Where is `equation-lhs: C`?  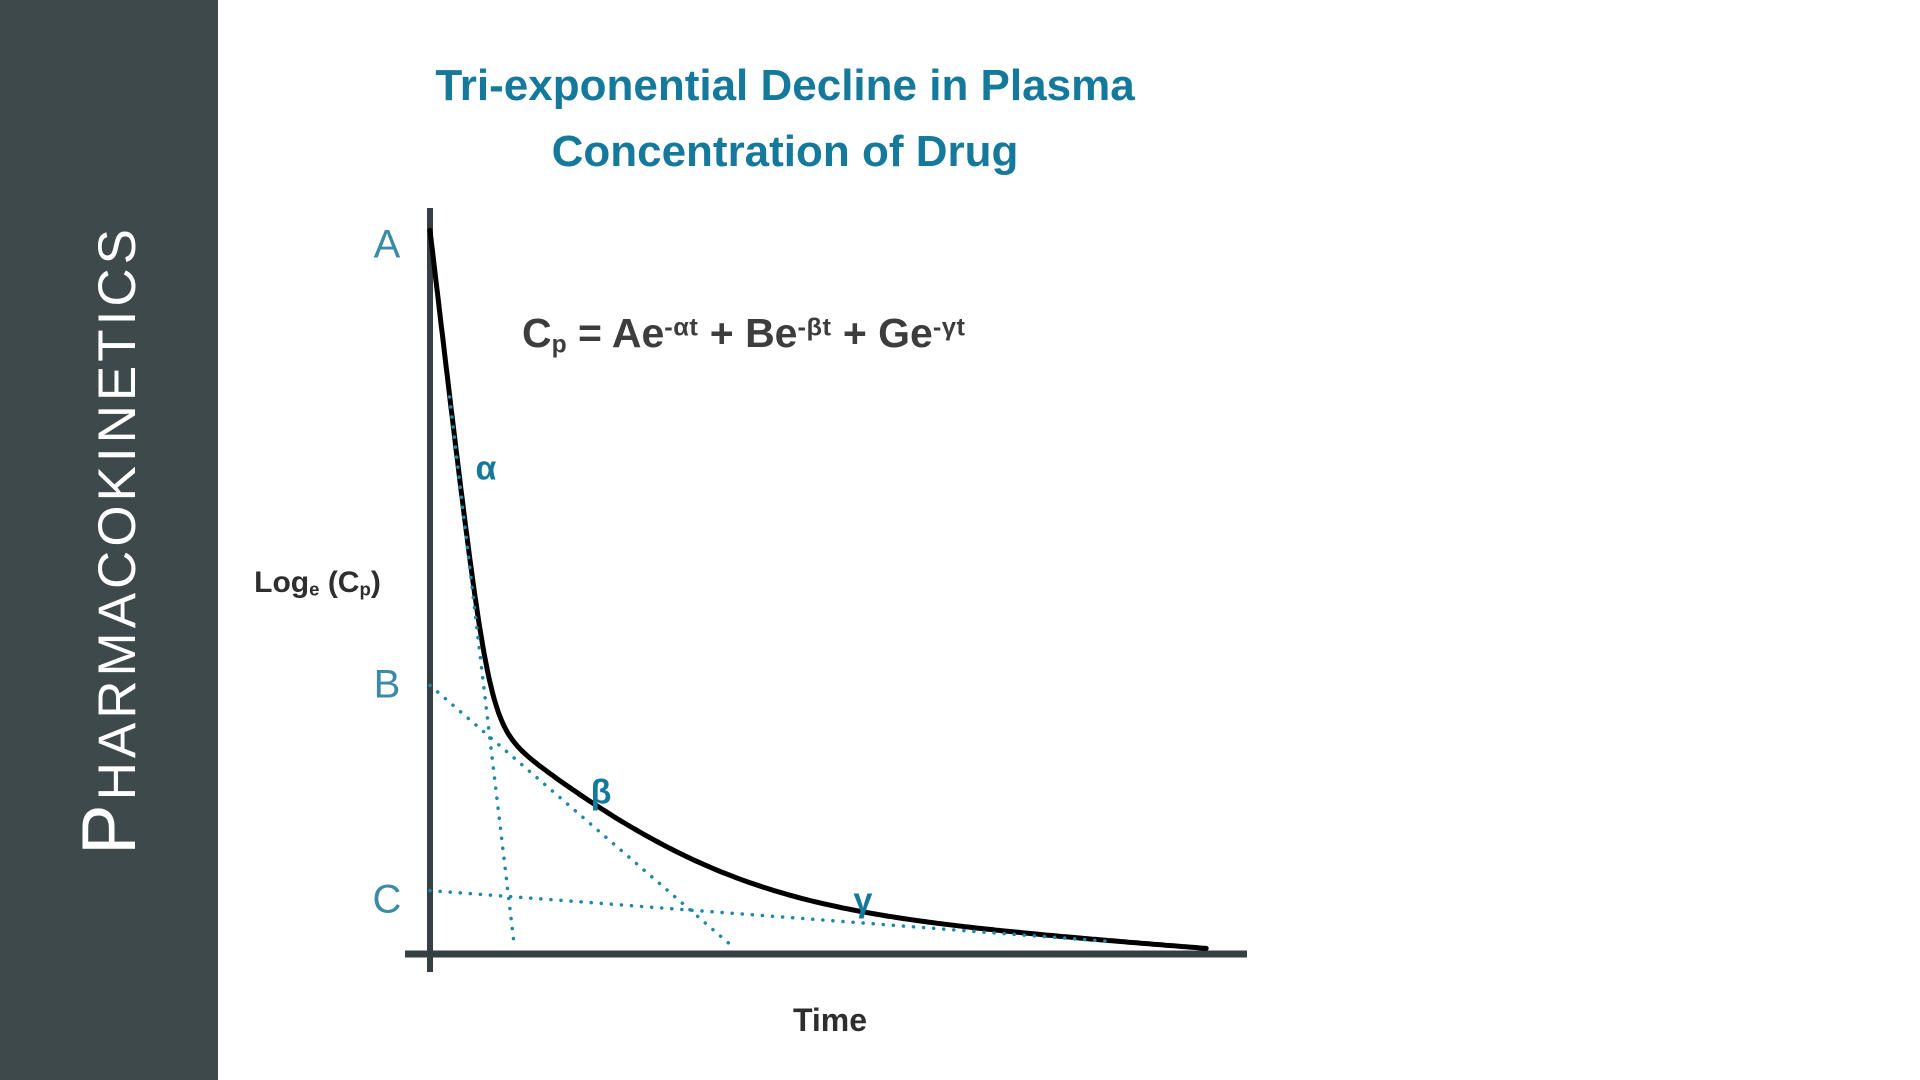
equation-lhs: C is located at coordinates (537, 333).